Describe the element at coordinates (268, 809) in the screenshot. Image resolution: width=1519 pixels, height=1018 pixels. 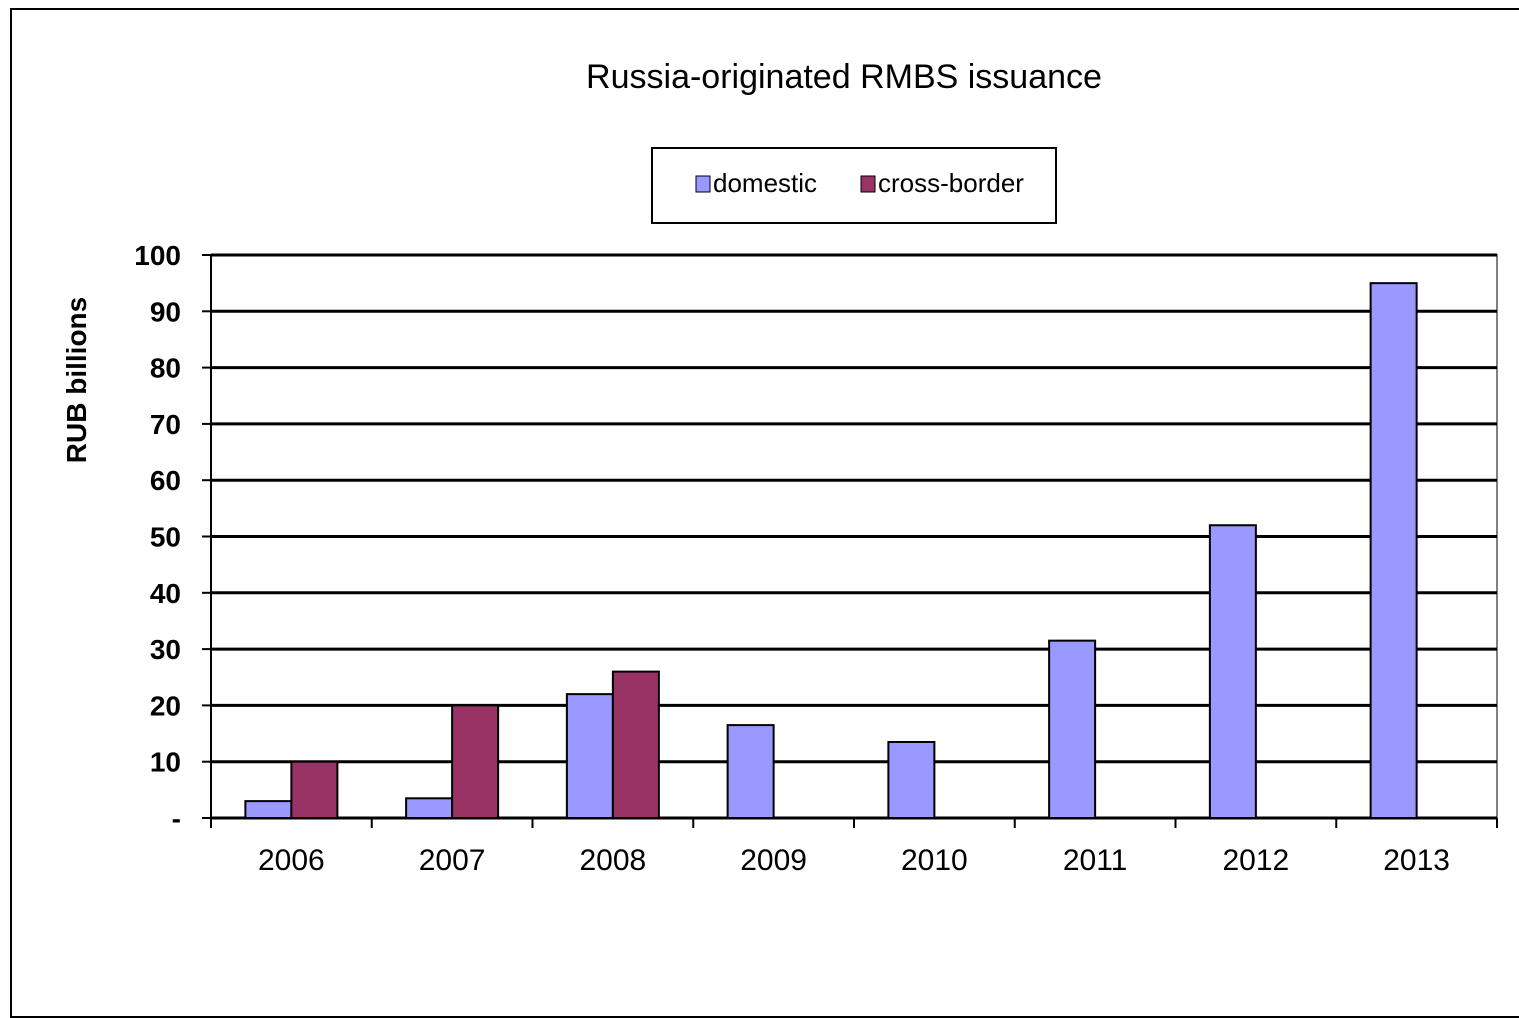
I see `bar-domestic-2006` at that location.